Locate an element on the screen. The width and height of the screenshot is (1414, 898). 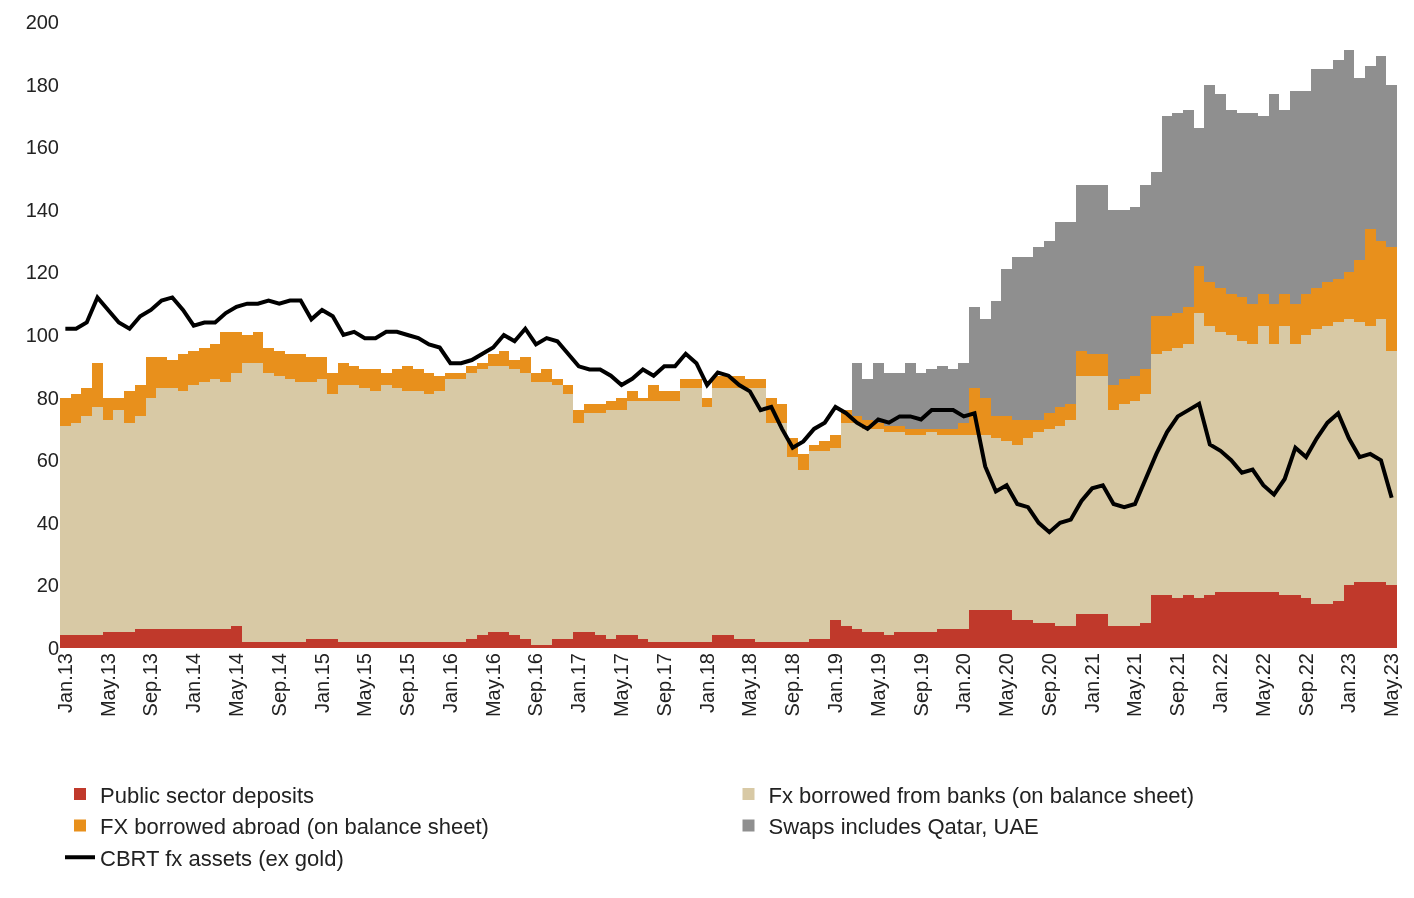
y-tick-label: 100 is located at coordinates (42, 335).